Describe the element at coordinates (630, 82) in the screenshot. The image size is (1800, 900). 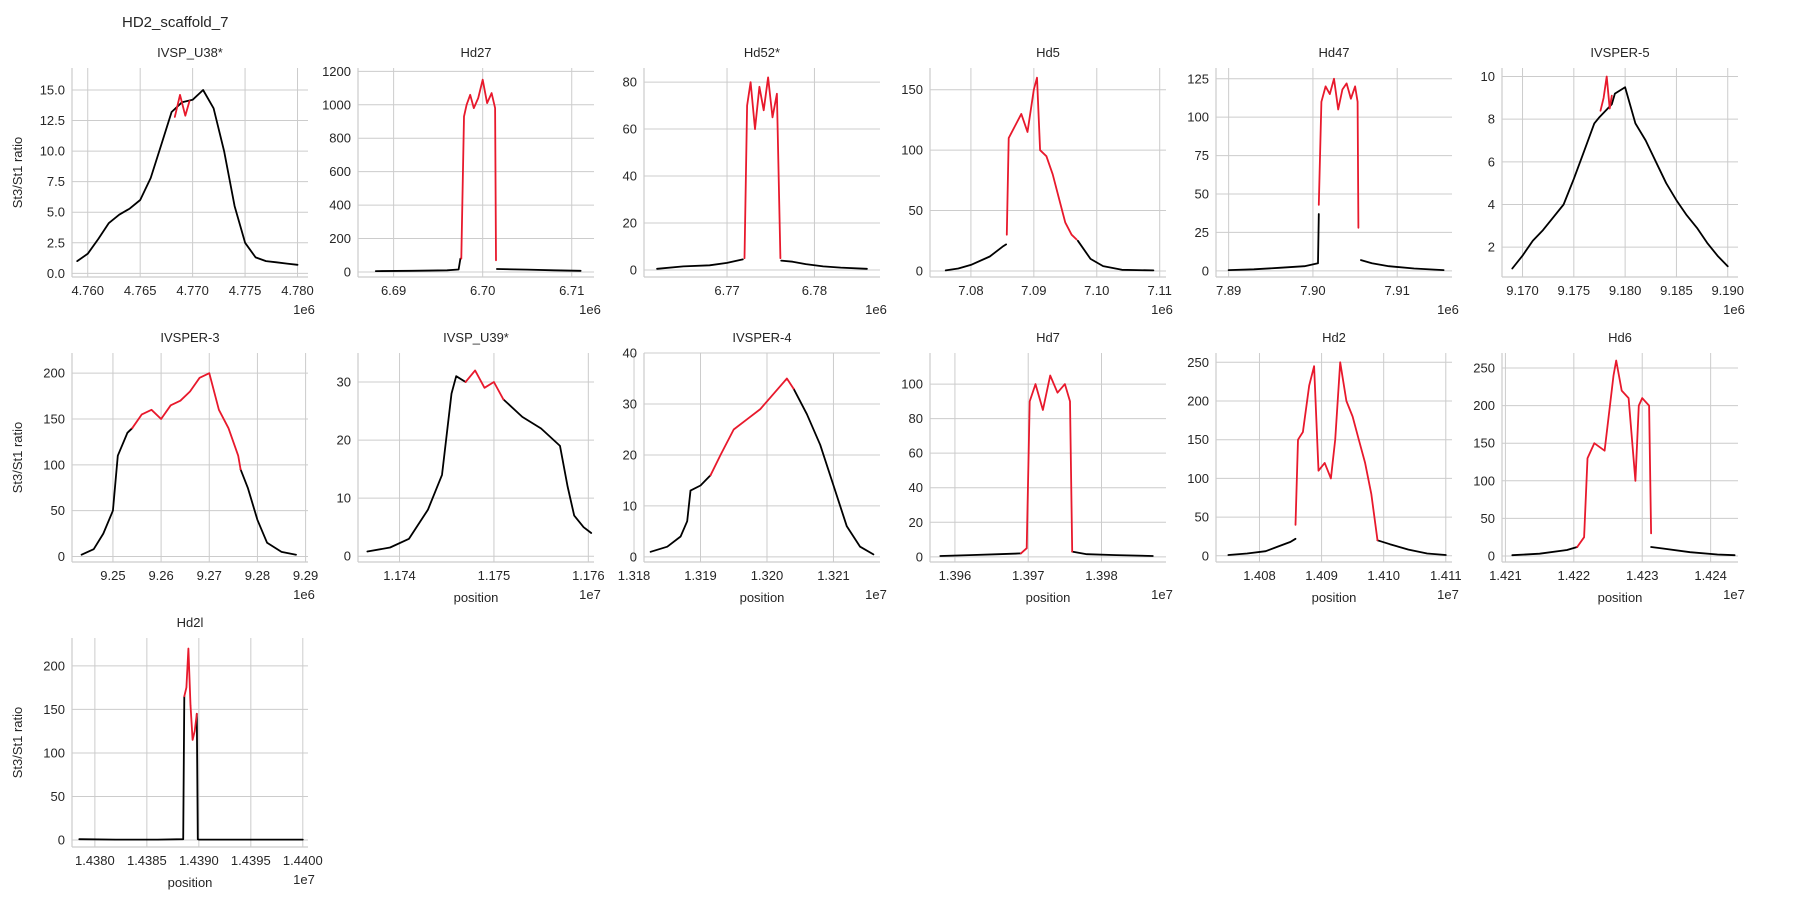
I see `y-tick-label: 80` at that location.